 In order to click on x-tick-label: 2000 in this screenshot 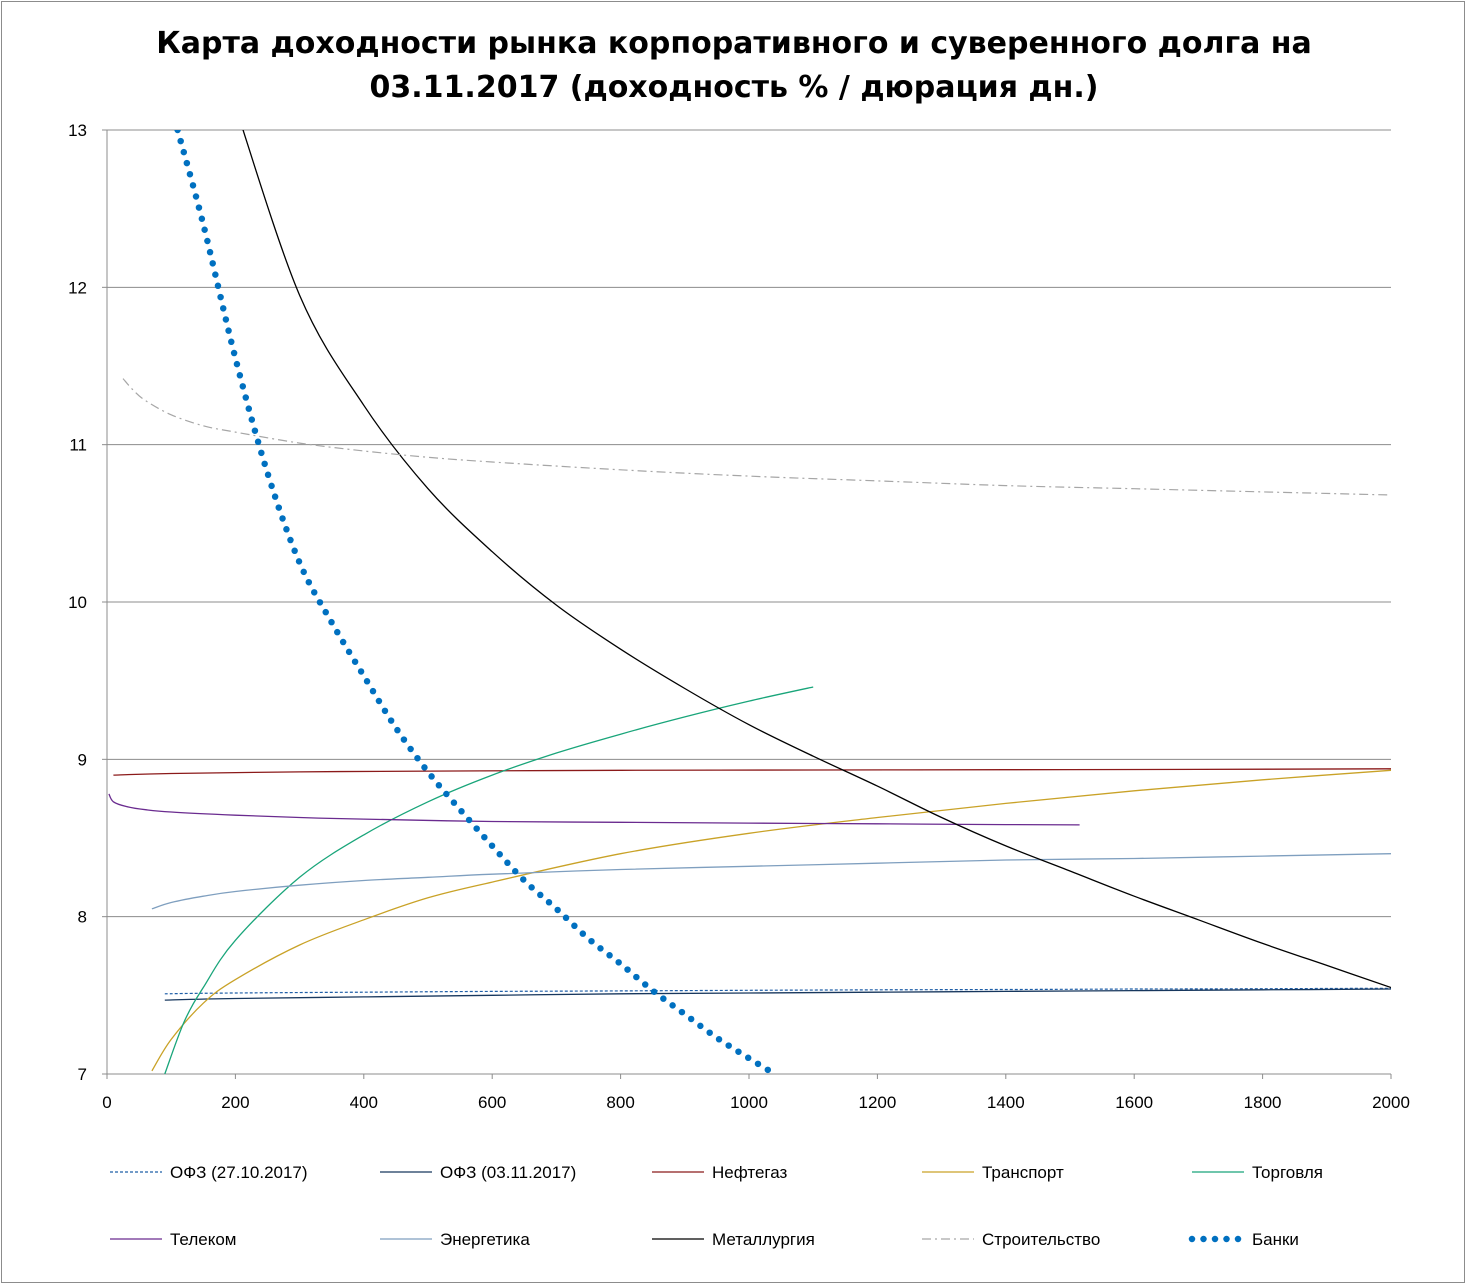, I will do `click(1391, 1102)`.